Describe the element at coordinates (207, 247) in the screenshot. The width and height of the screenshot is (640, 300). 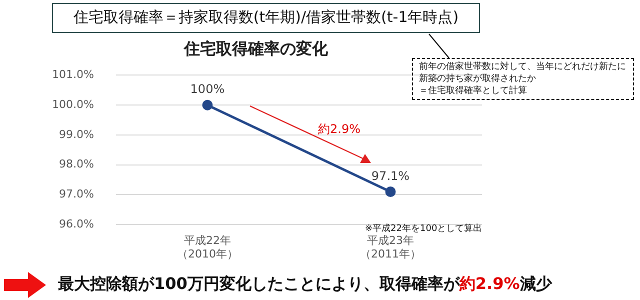
I see `x-tick-label: 平成22年（2010年）` at that location.